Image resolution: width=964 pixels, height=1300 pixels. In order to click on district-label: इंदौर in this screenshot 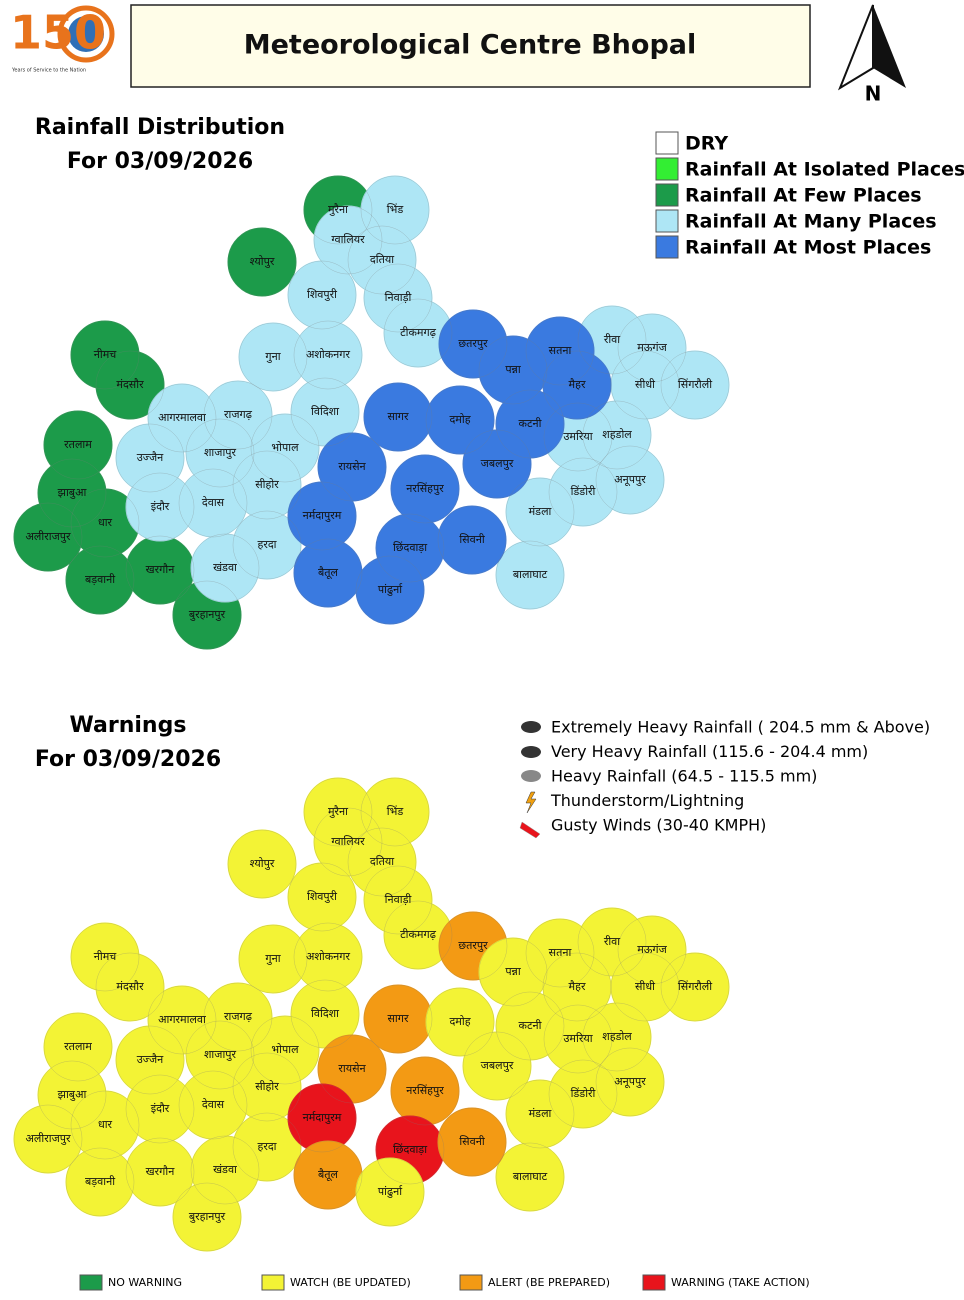, I will do `click(160, 506)`.